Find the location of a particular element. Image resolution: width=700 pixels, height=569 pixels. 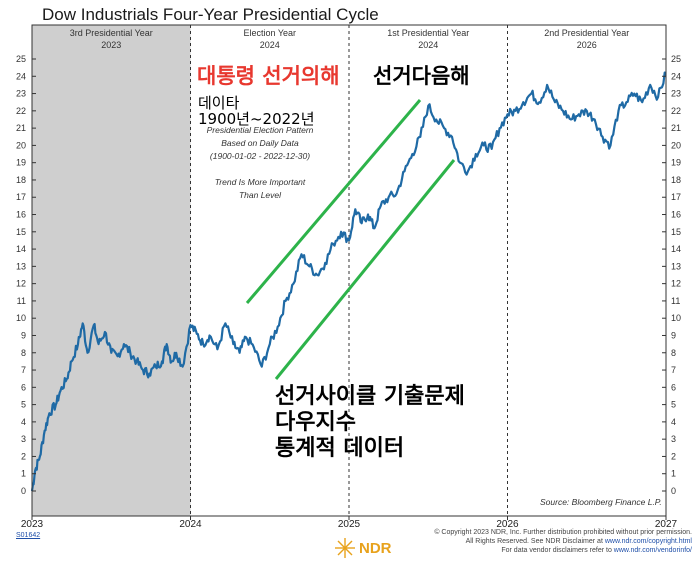

channel-lower-line is located at coordinates (365, 269).